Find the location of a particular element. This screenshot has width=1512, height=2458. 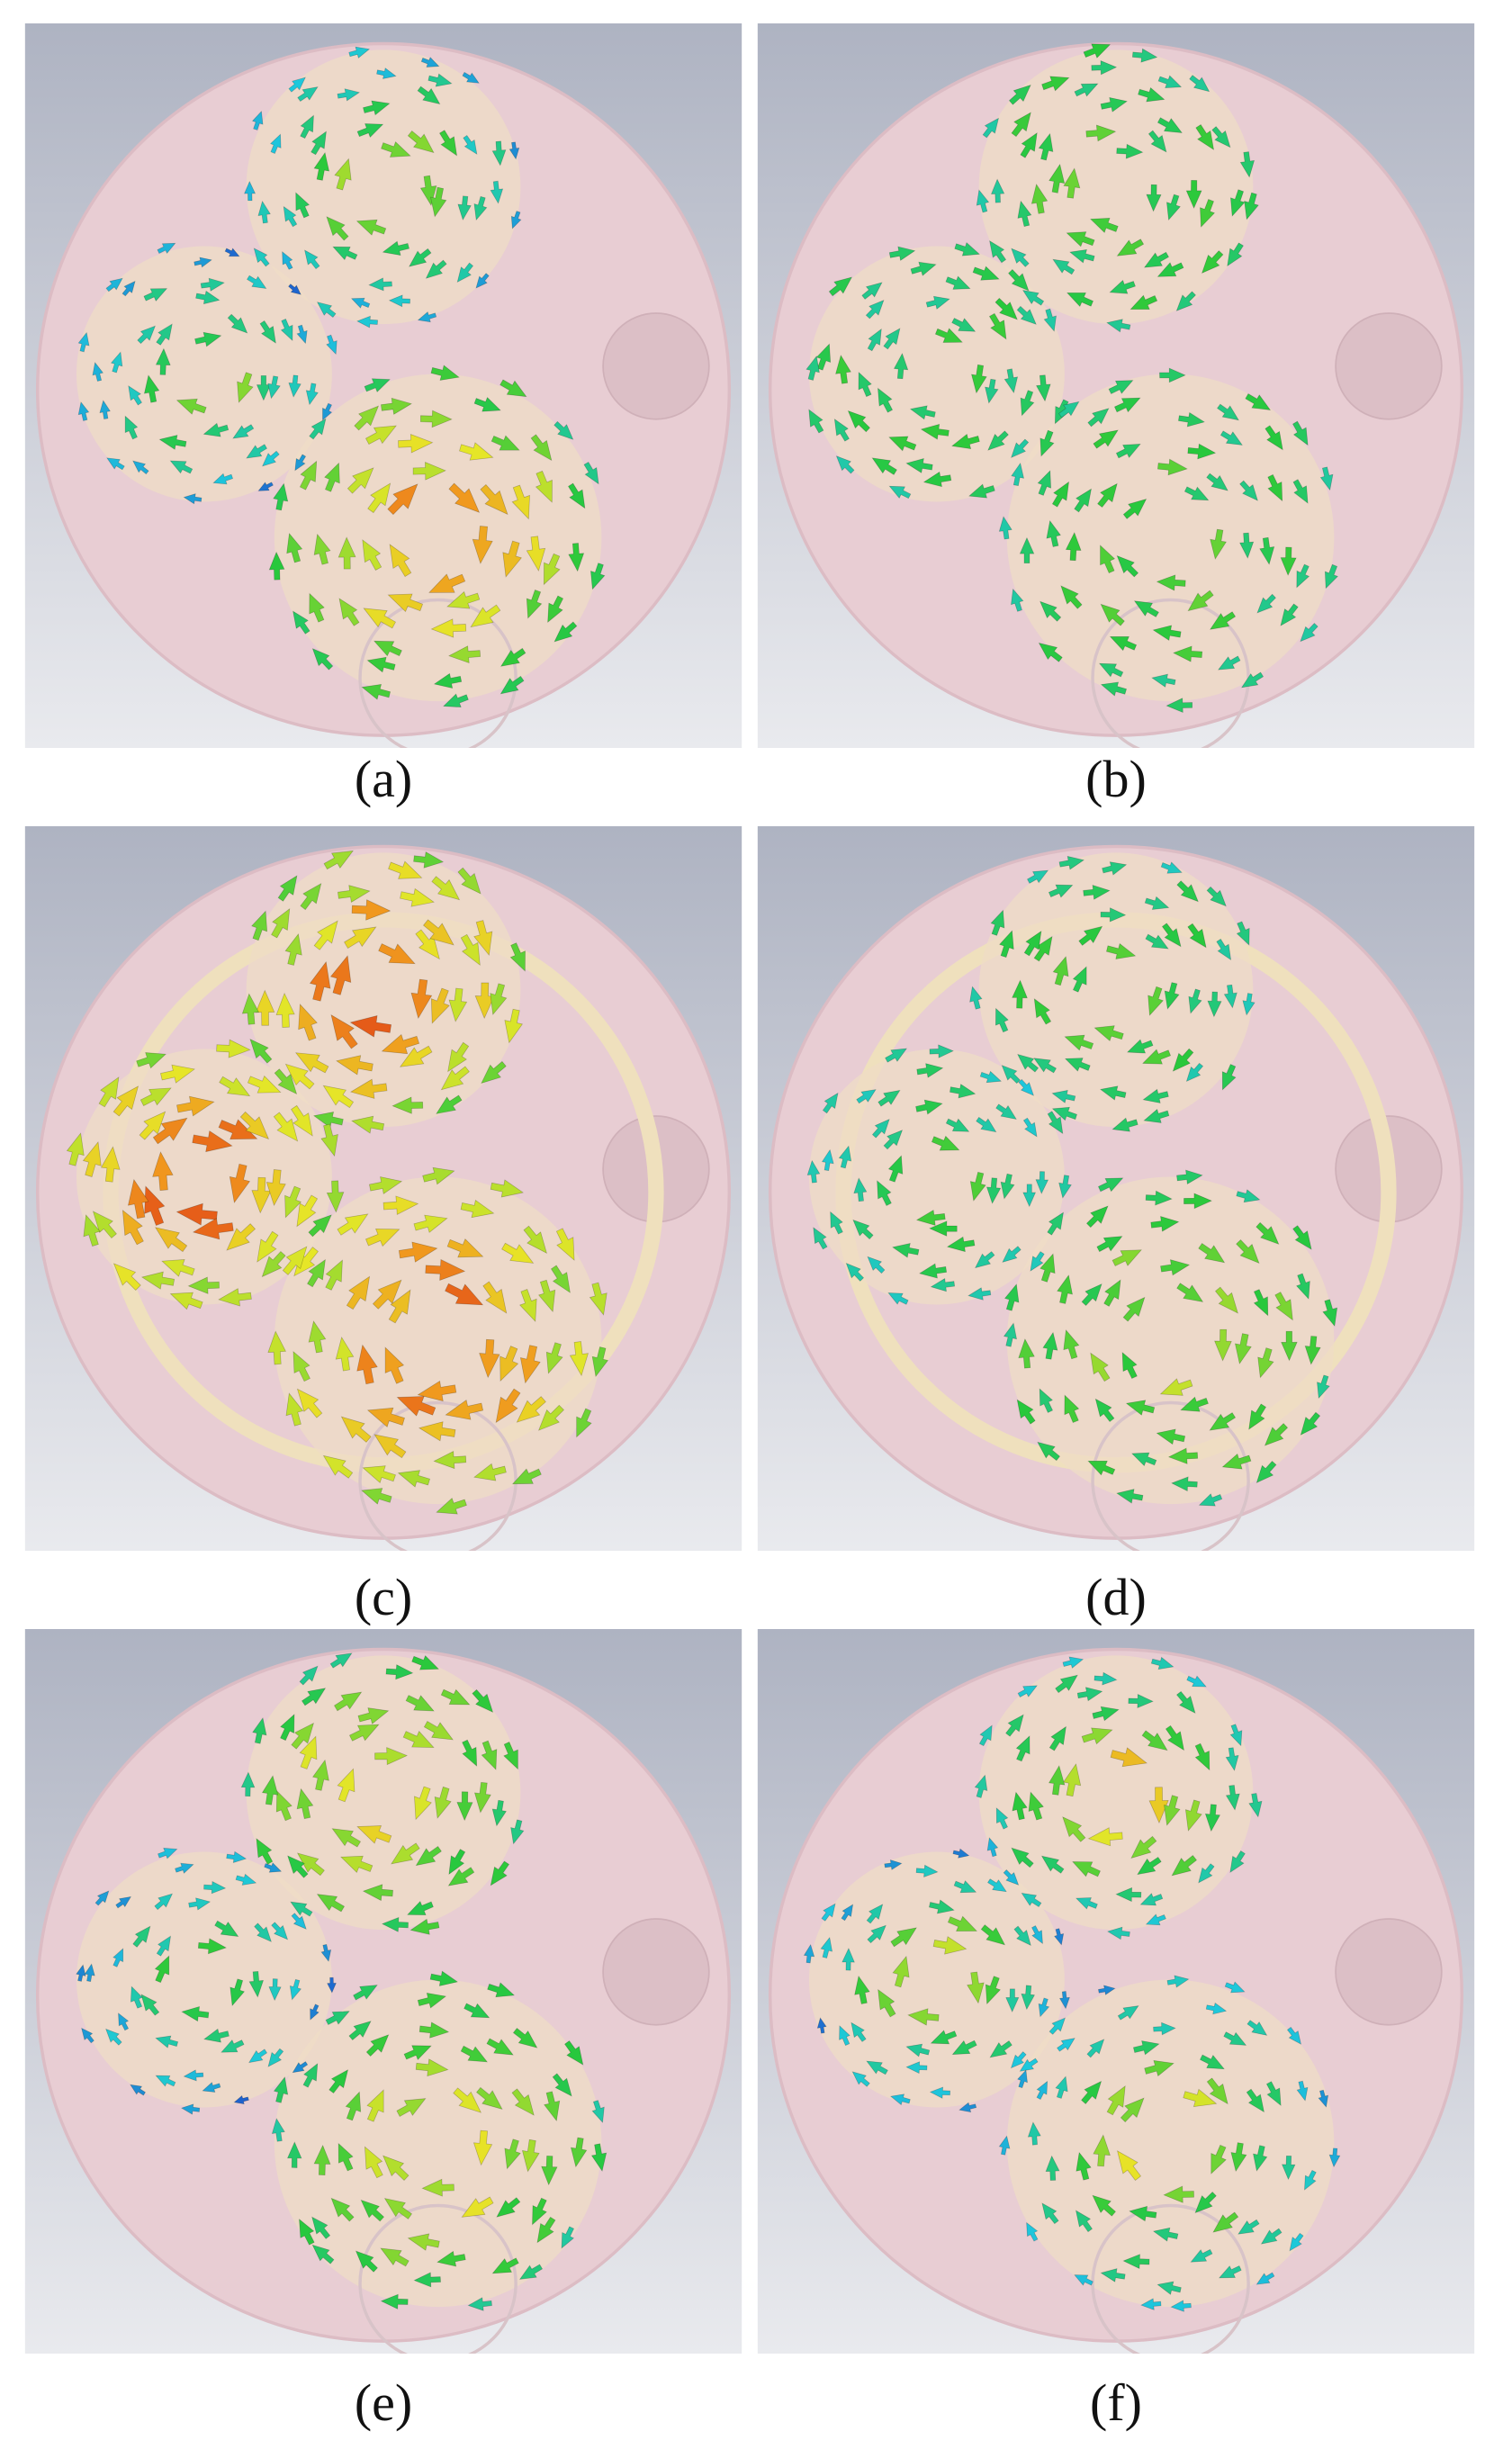

simulation-panel is located at coordinates (383, 1991).